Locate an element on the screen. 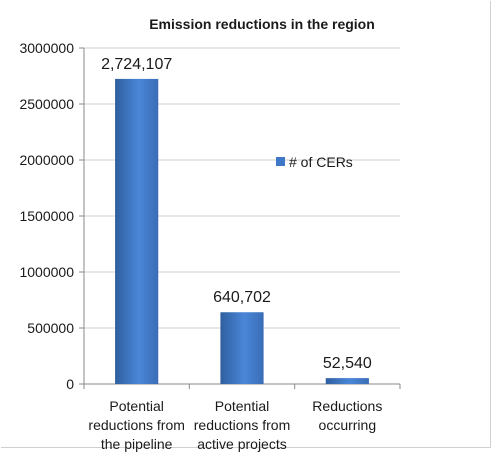 Image resolution: width=495 pixels, height=453 pixels. y-tick-label: 1000000 is located at coordinates (46, 272).